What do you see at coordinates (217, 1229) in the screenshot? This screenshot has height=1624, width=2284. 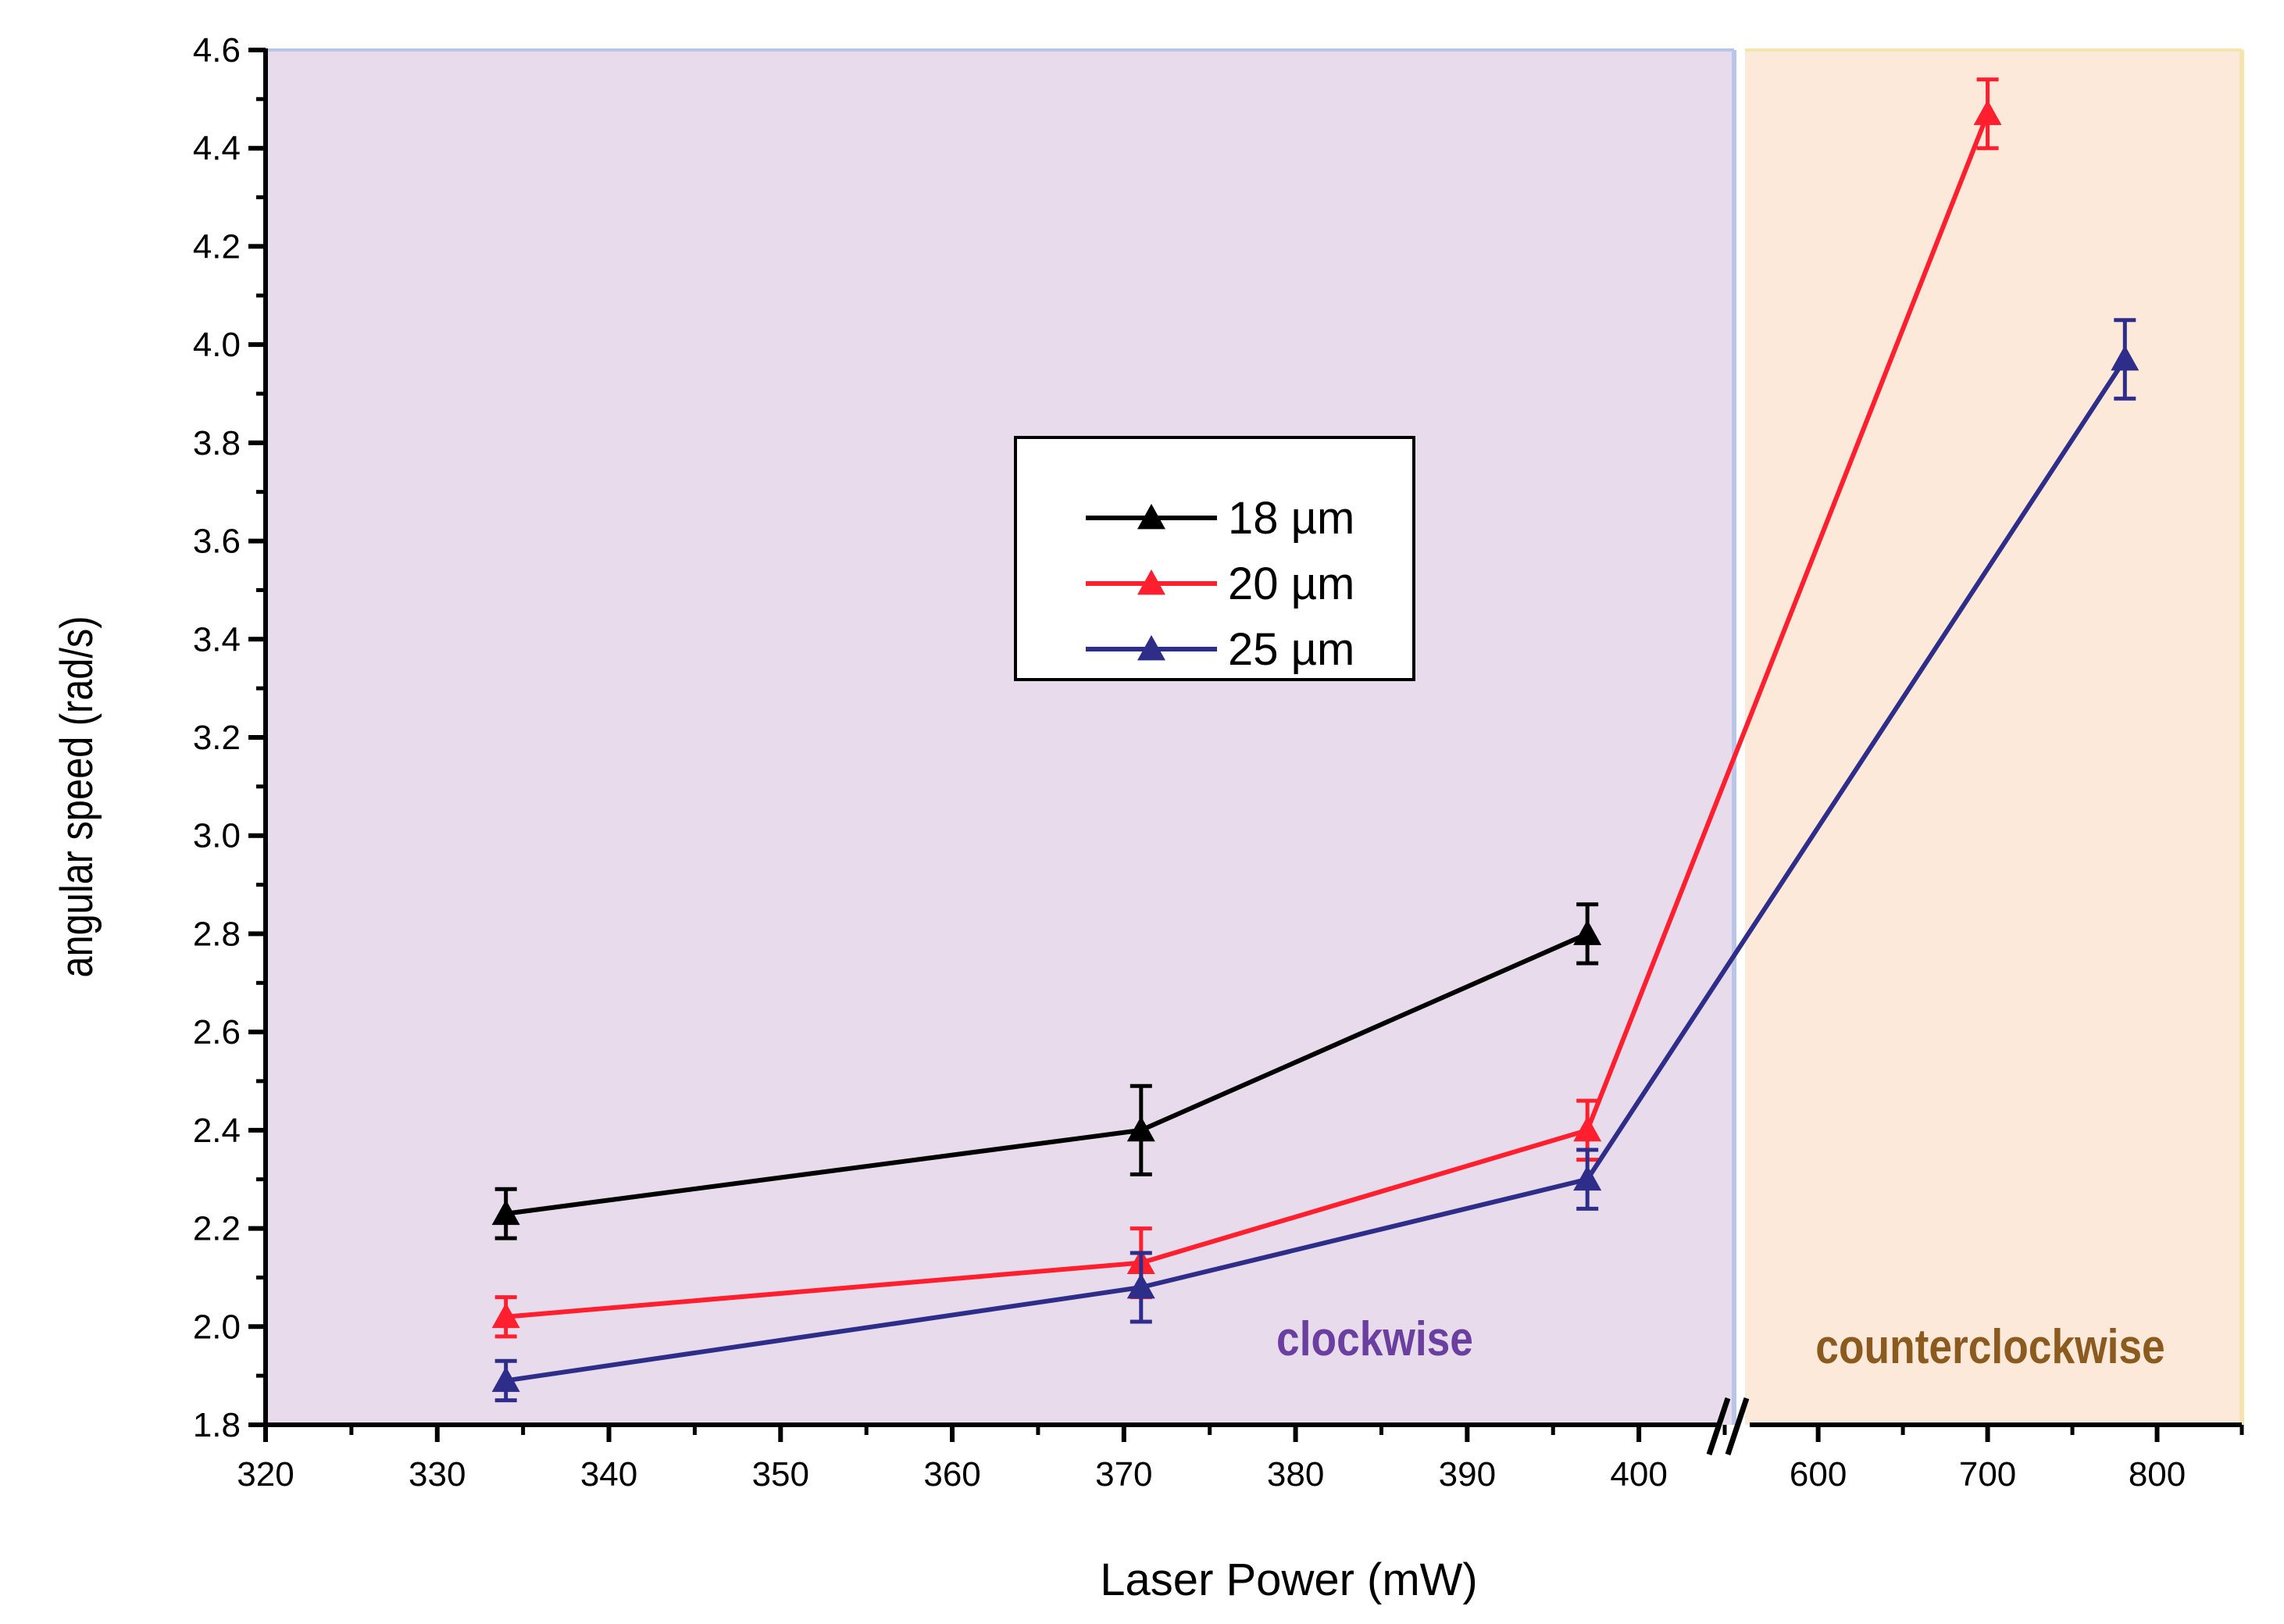 I see `y-tick-label: 2.2` at bounding box center [217, 1229].